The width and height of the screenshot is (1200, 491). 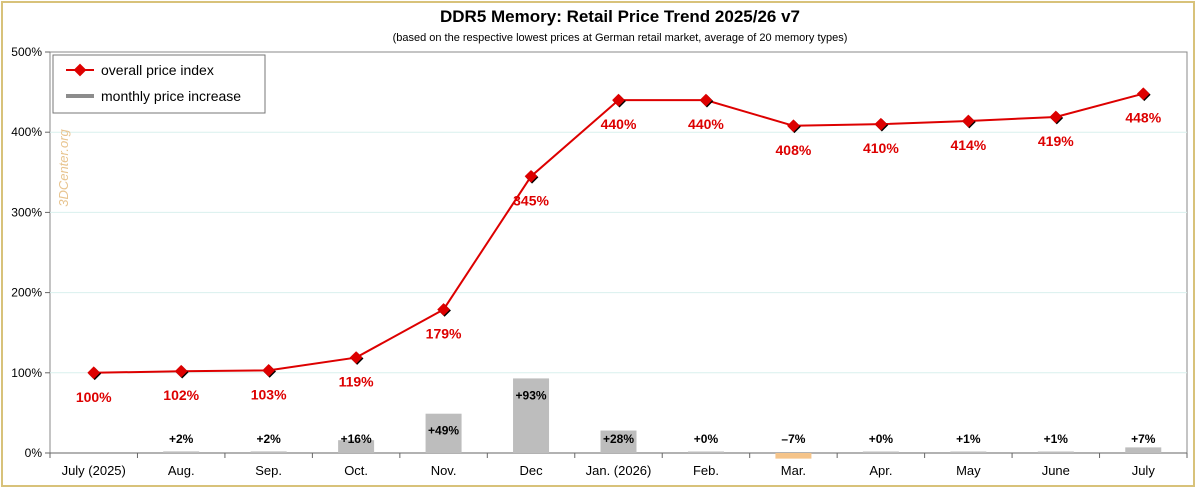 I want to click on index-label: 410%, so click(x=881, y=148).